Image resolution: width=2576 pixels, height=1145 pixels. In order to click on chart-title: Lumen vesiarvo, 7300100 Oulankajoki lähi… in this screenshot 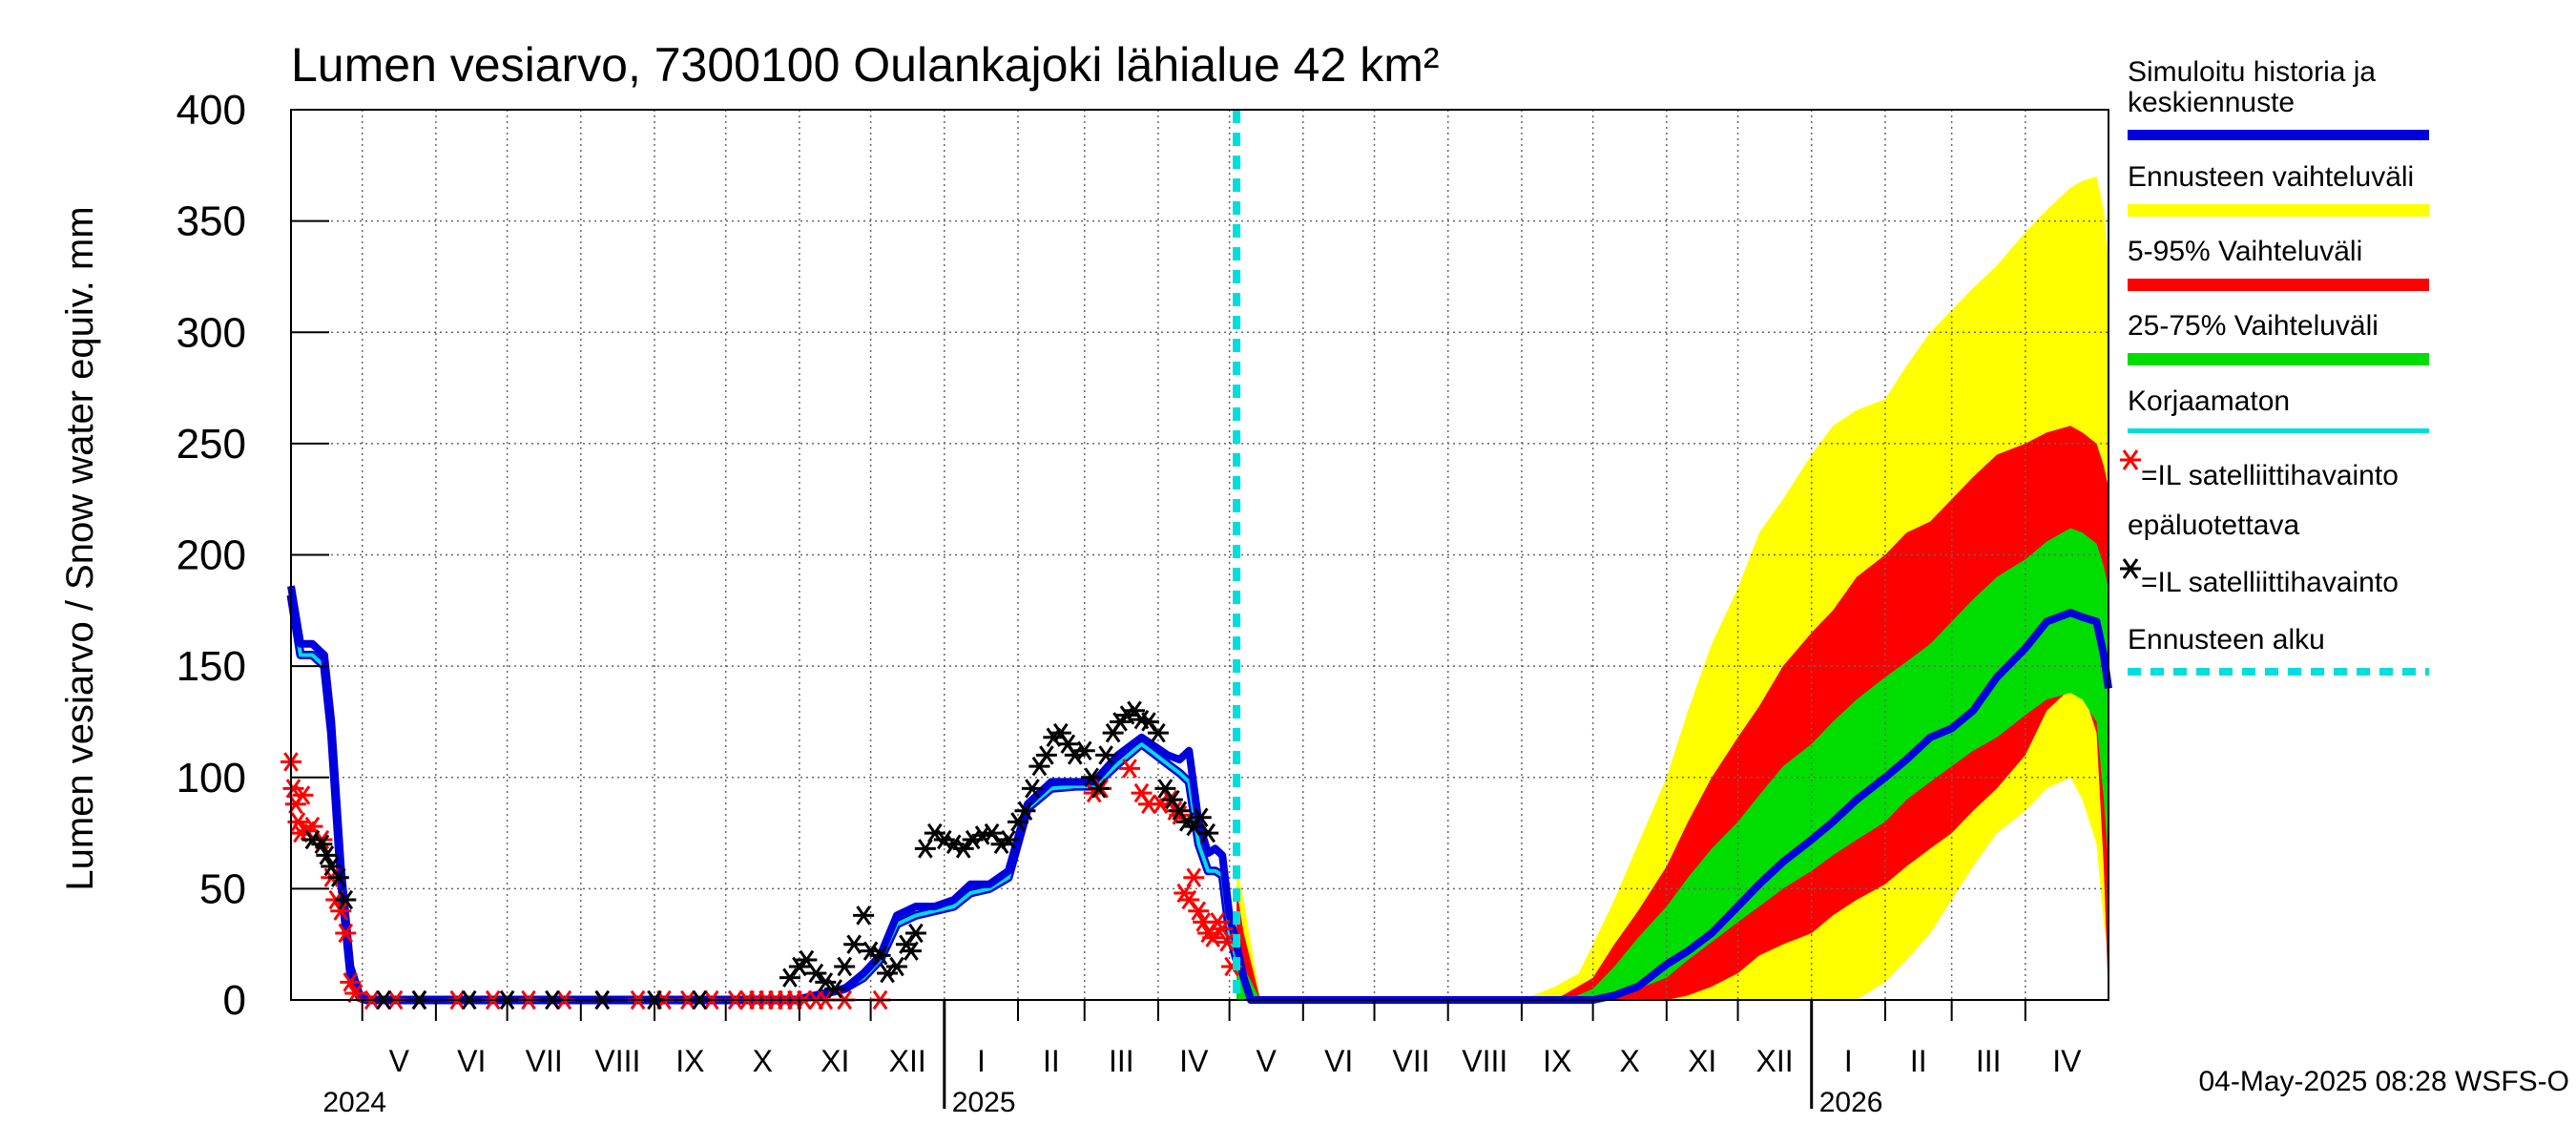, I will do `click(865, 65)`.